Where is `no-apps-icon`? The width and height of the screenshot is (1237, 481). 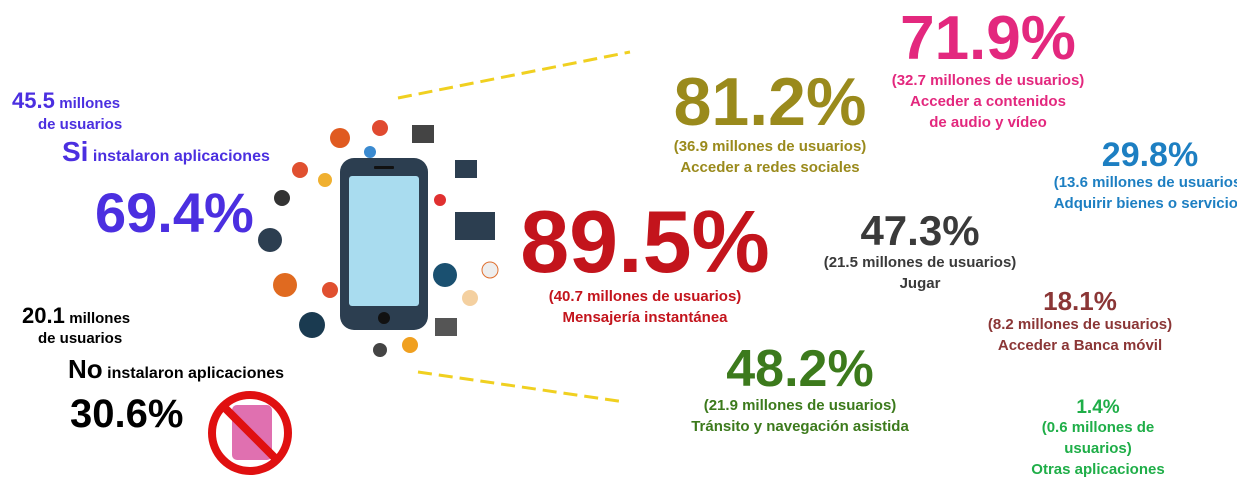 no-apps-icon is located at coordinates (250, 433).